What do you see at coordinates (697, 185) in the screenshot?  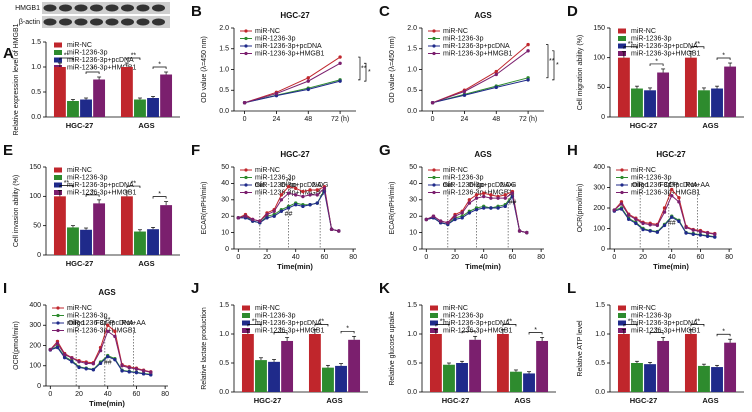 I see `event-label: Rot+AA` at bounding box center [697, 185].